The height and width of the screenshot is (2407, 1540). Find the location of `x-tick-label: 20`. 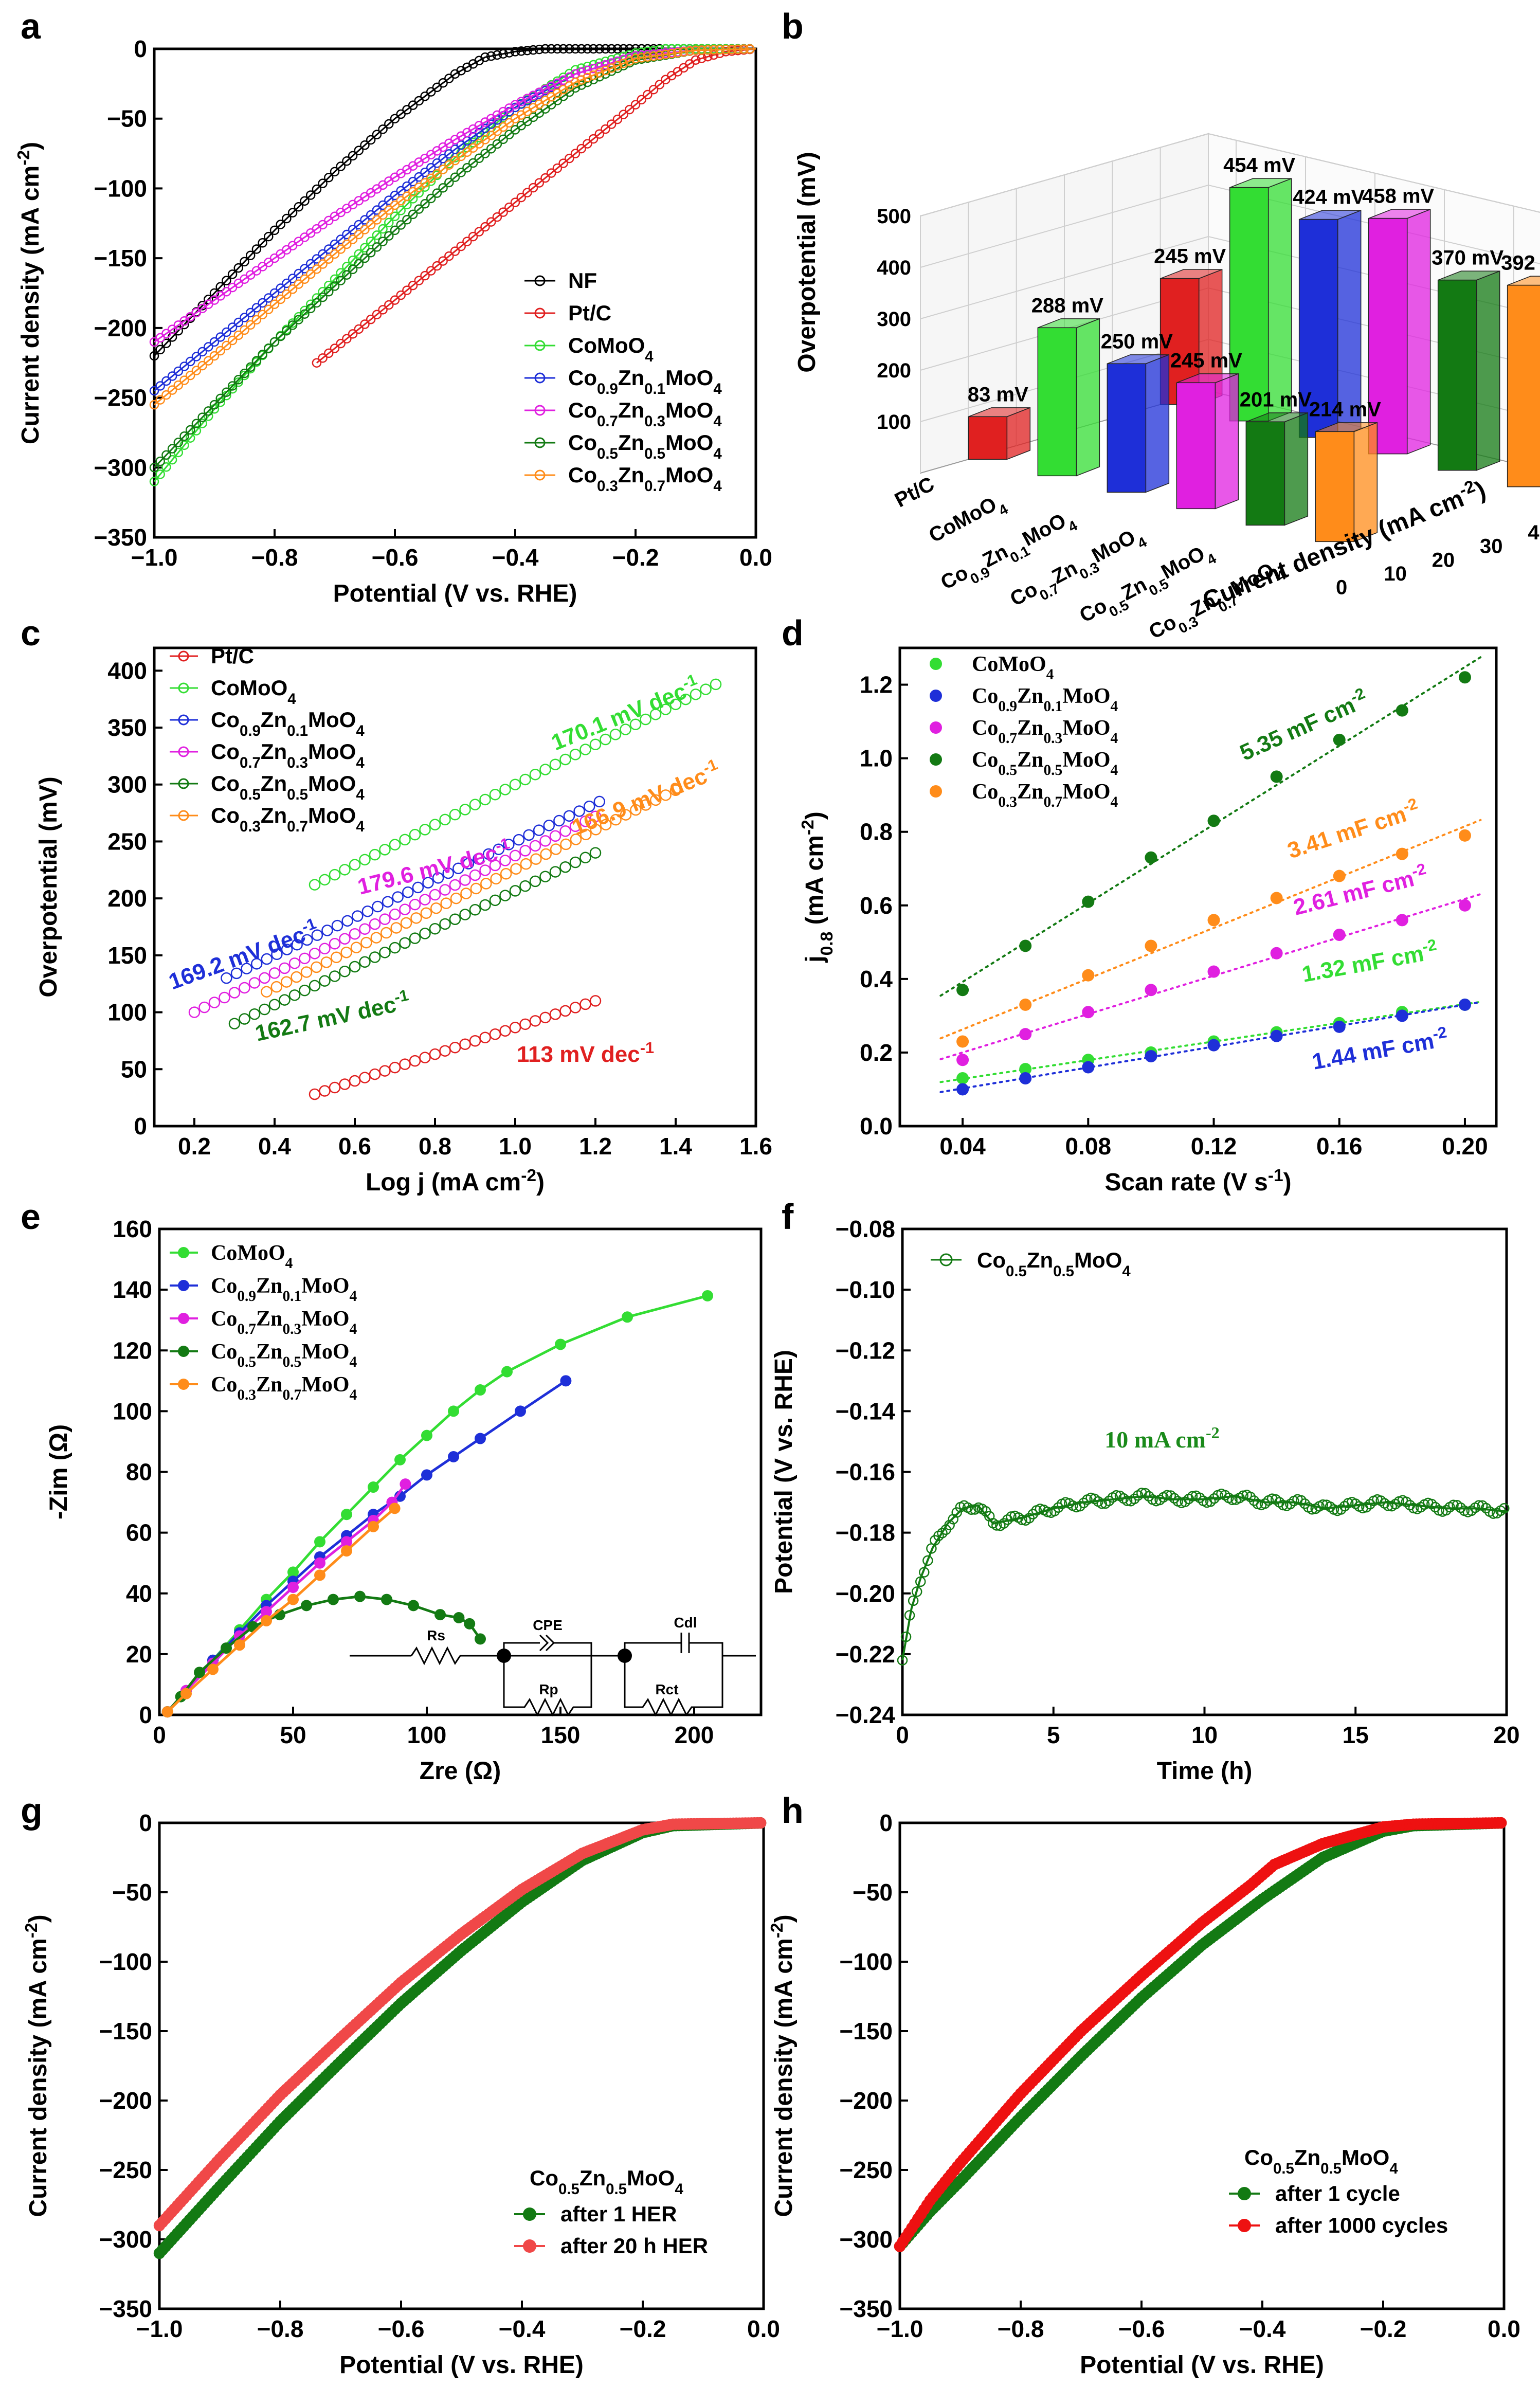

x-tick-label: 20 is located at coordinates (1506, 1735).